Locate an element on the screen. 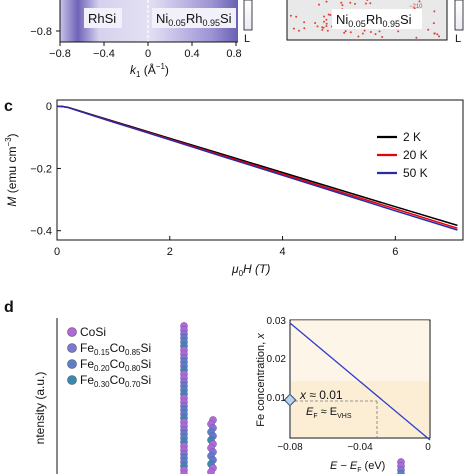  arpes-colorbar-low: L is located at coordinates (247, 39).